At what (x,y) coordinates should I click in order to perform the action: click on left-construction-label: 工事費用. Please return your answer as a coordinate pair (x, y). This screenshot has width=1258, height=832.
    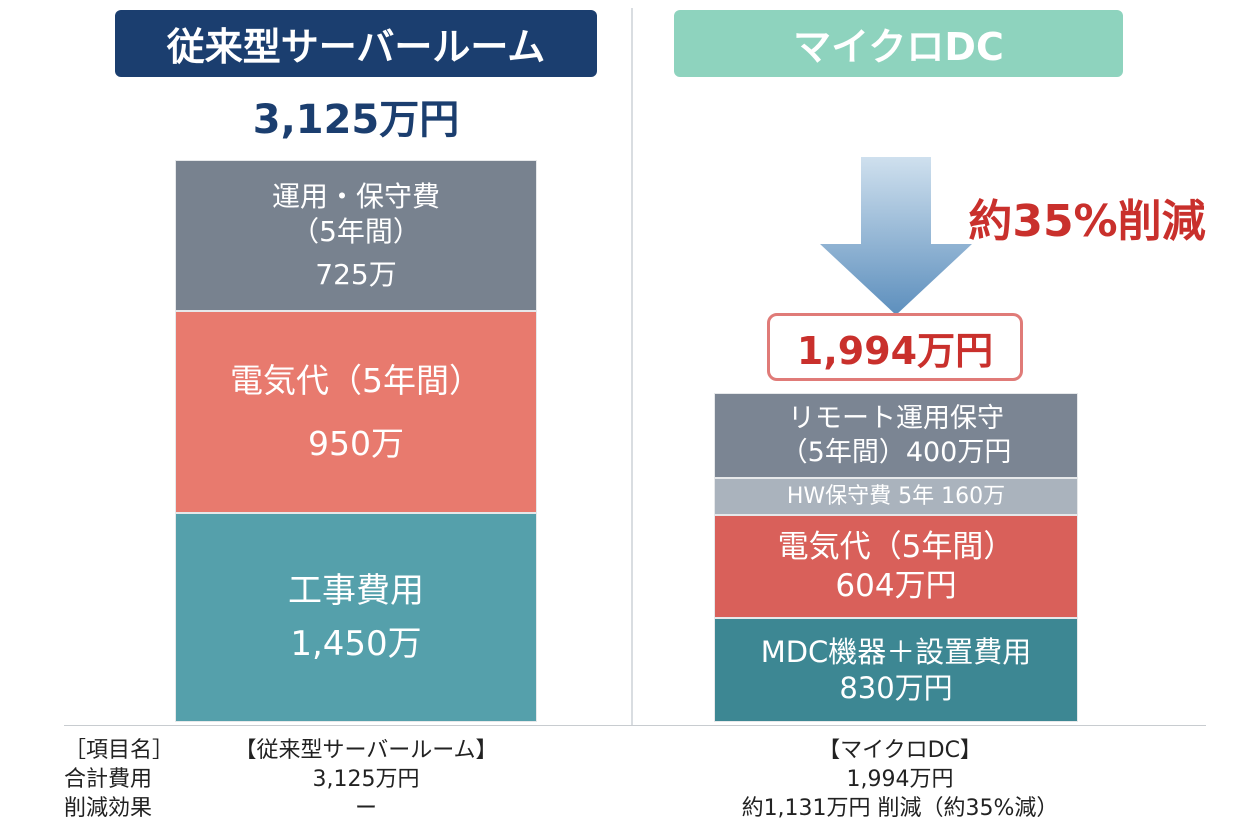
    Looking at the image, I should click on (356, 591).